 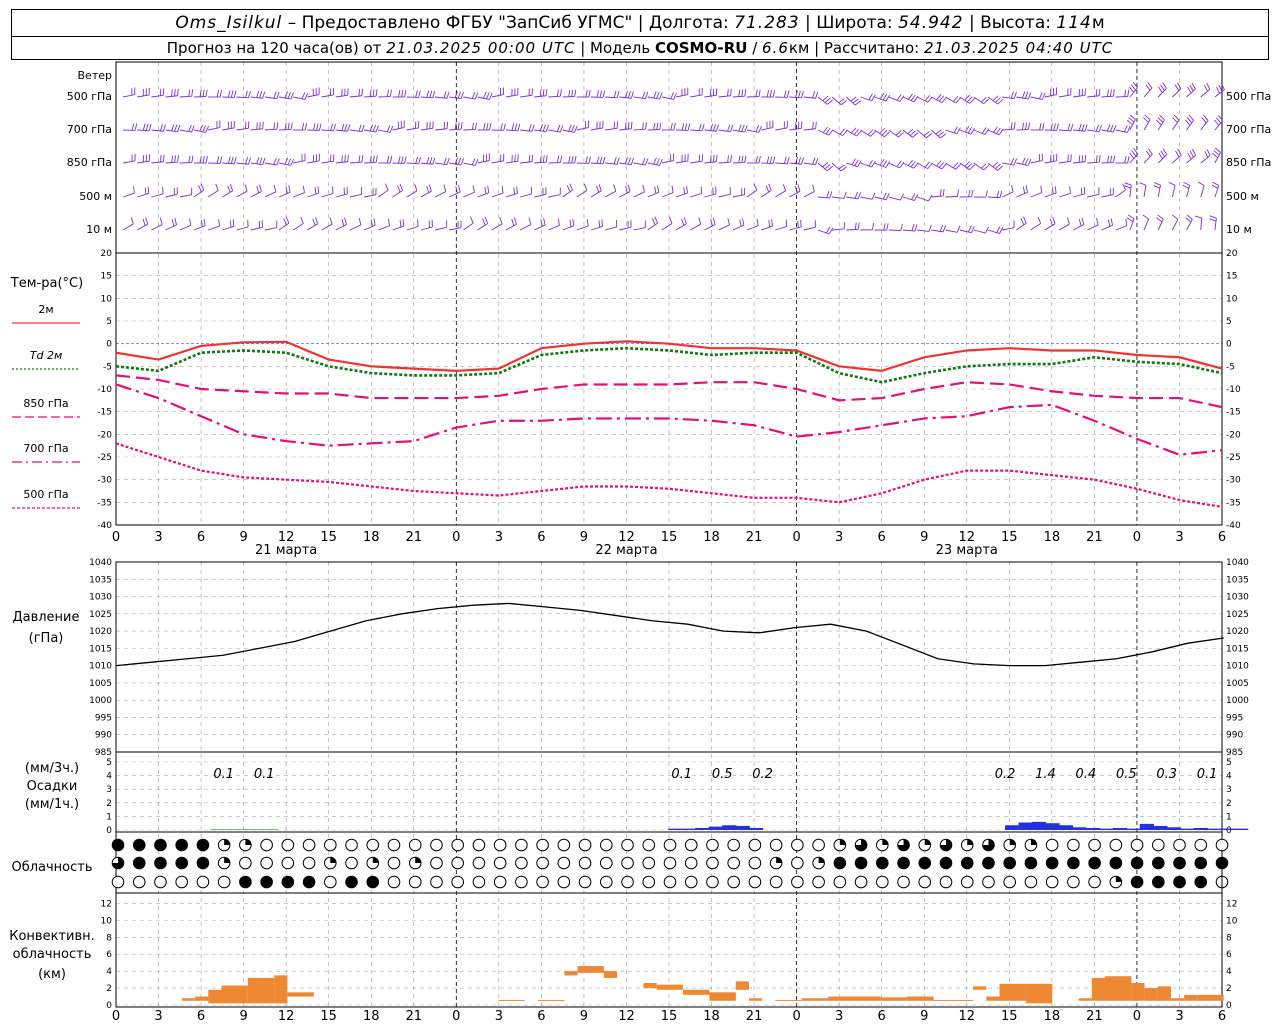 What do you see at coordinates (264, 774) in the screenshot?
I see `precip-total-label: 0.1` at bounding box center [264, 774].